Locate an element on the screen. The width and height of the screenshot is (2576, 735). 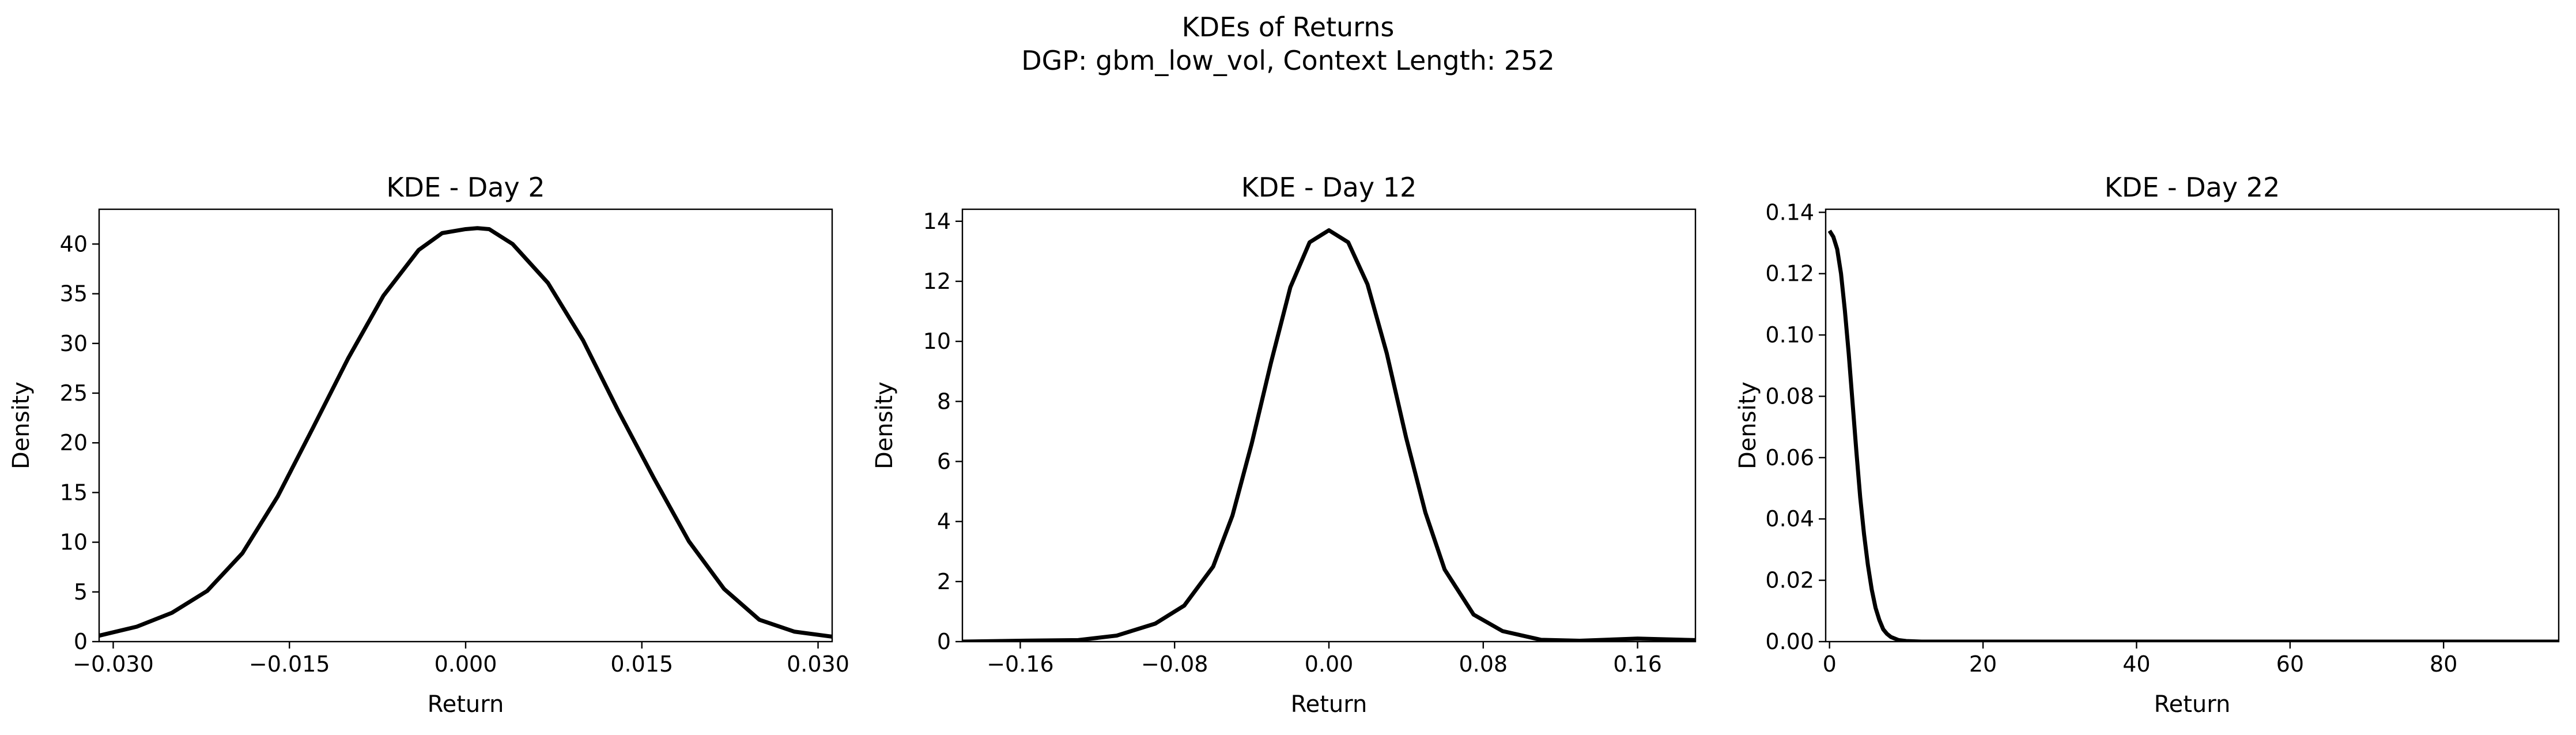
y-tick-label: 5 is located at coordinates (81, 592).